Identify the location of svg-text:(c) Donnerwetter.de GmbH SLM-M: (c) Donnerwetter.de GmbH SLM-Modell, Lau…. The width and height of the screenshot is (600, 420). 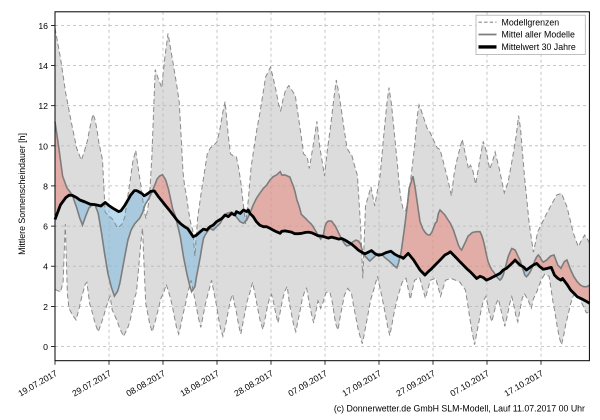
(459, 409).